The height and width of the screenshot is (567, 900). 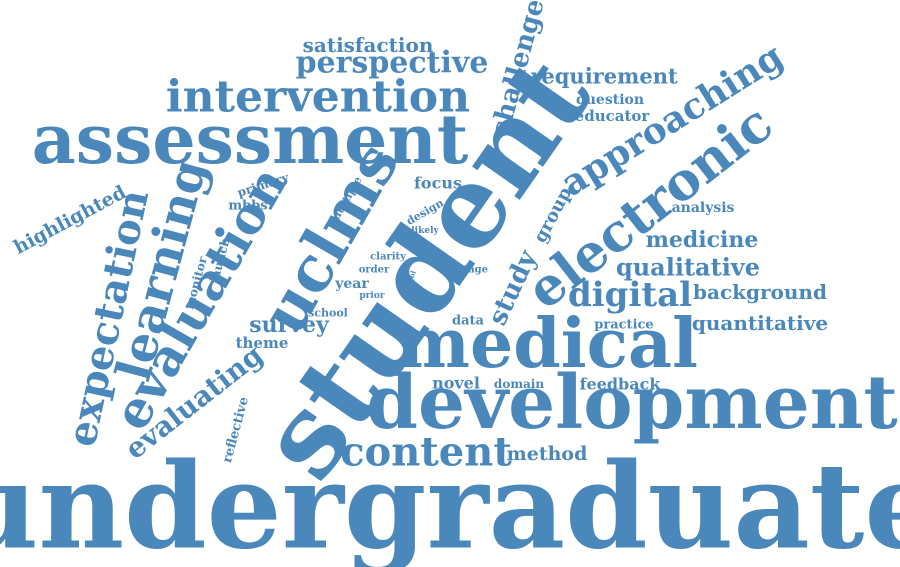 I want to click on word-stage: stage, so click(x=473, y=270).